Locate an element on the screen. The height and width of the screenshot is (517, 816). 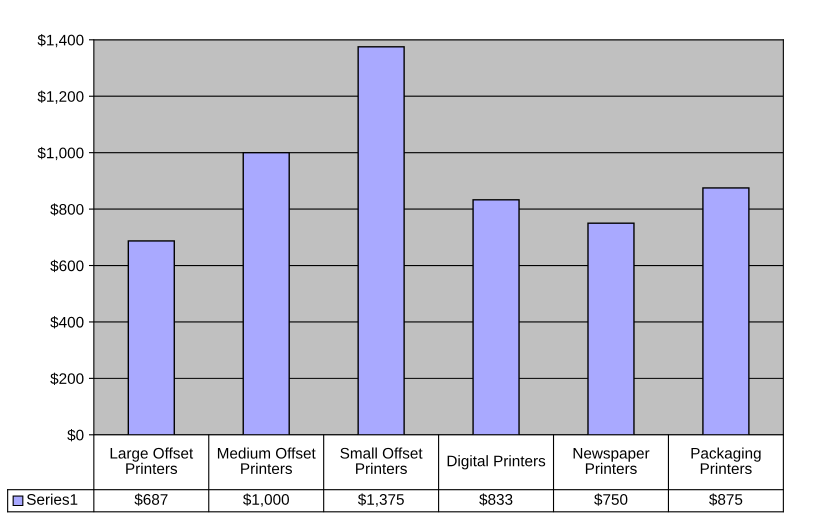
data-label: $1,000 is located at coordinates (266, 500).